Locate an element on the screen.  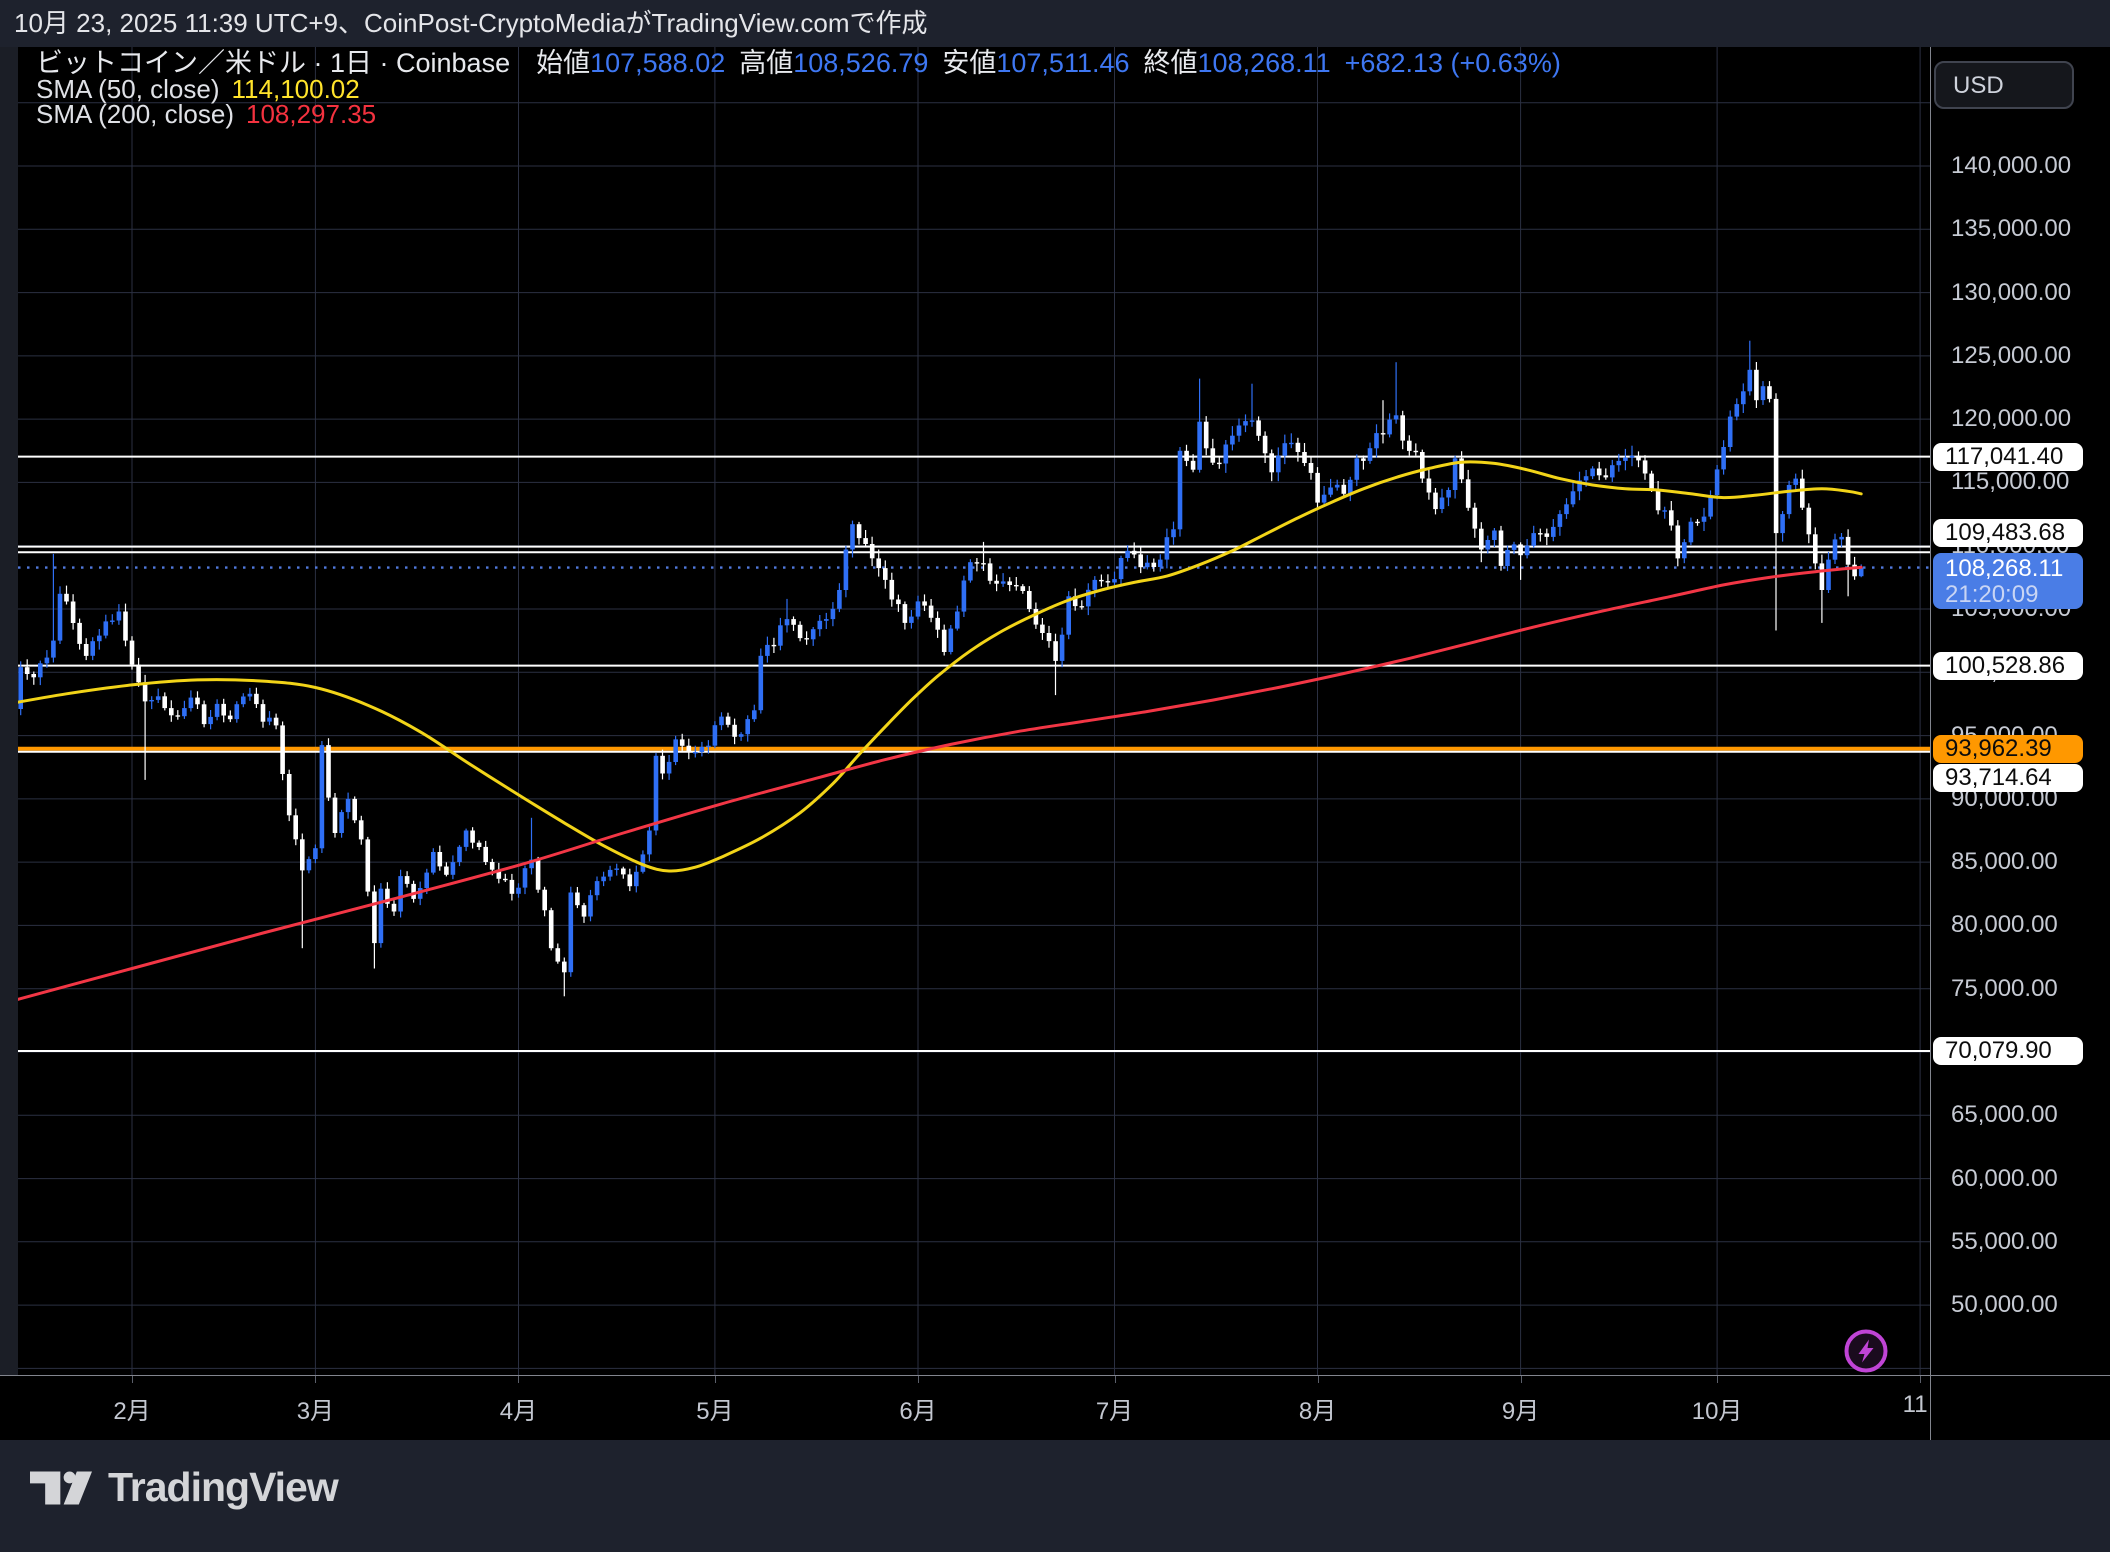
price-level-badge: 100,528.86 is located at coordinates (2008, 665).